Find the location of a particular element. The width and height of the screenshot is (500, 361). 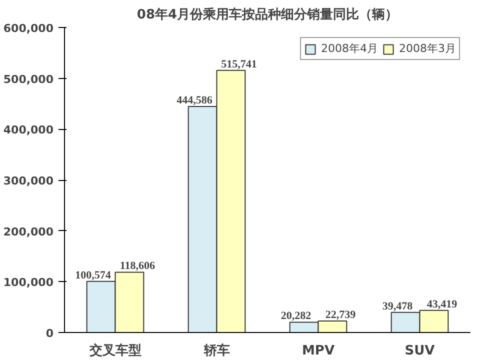

y-tick-label: 0 is located at coordinates (50, 333).